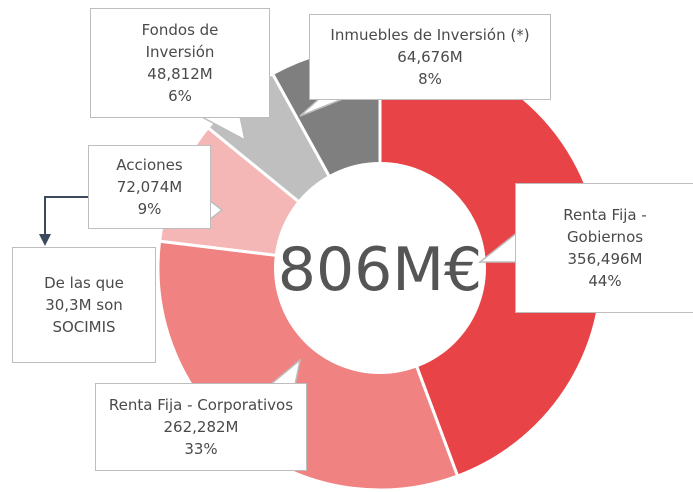 This screenshot has width=693, height=492. I want to click on category-label: Inmuebles de Inversión (*), so click(430, 35).